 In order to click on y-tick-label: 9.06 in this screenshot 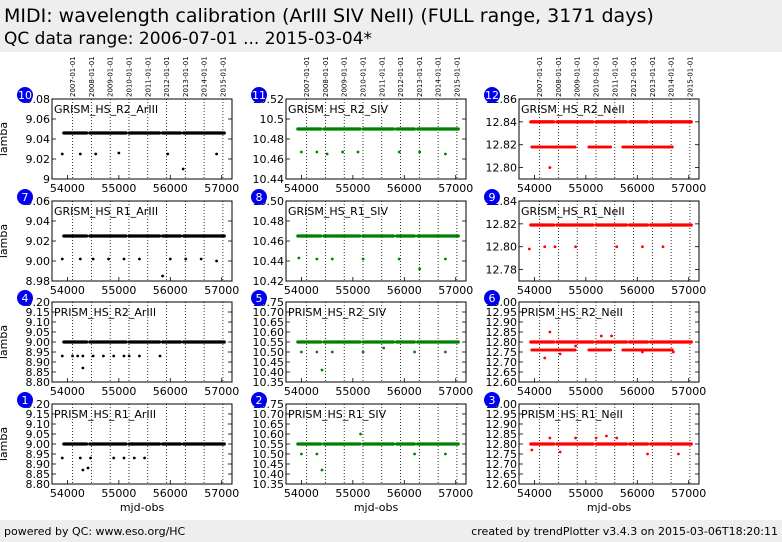, I will do `click(38, 119)`.